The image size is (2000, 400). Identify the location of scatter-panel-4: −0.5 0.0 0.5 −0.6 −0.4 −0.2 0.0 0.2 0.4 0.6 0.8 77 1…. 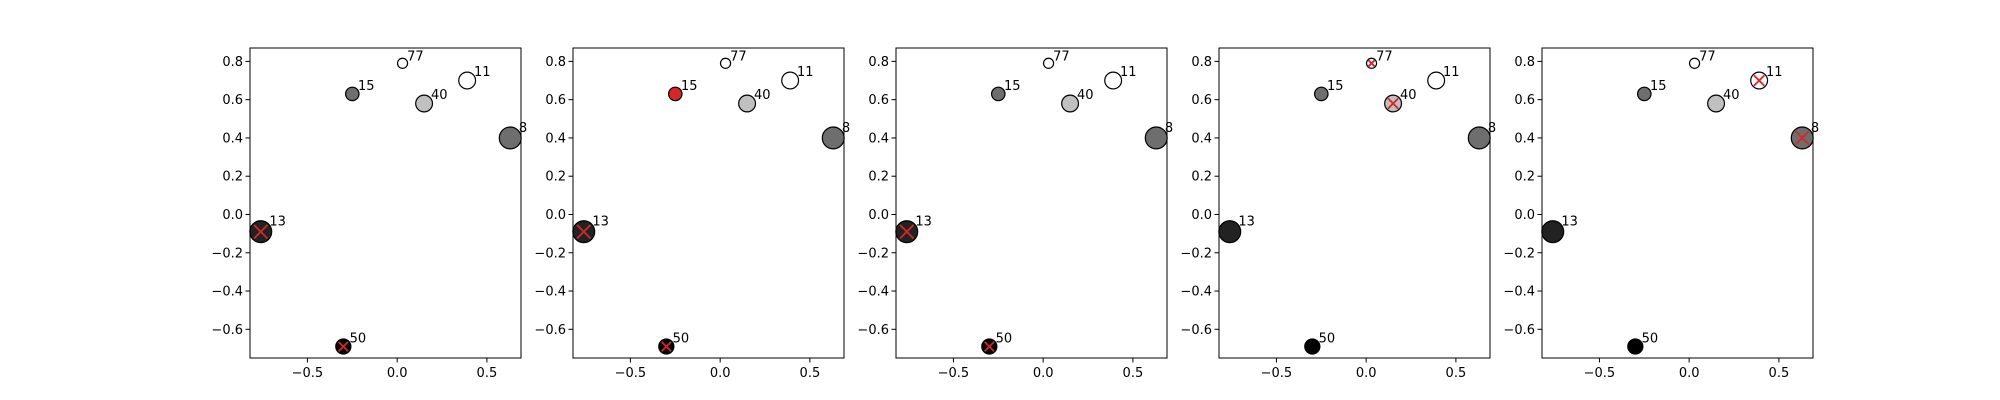
(1338, 214).